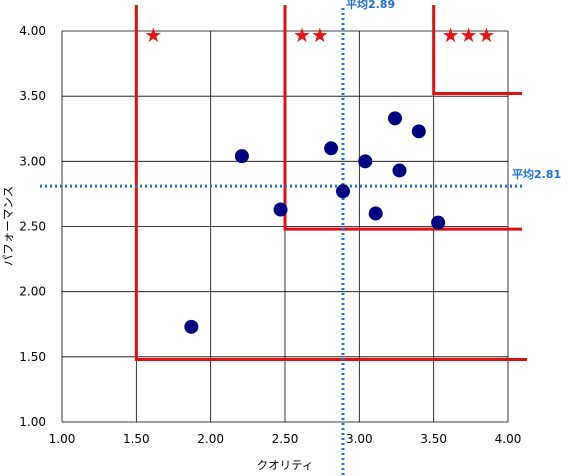  What do you see at coordinates (32, 422) in the screenshot?
I see `y-tick-label: 1.00` at bounding box center [32, 422].